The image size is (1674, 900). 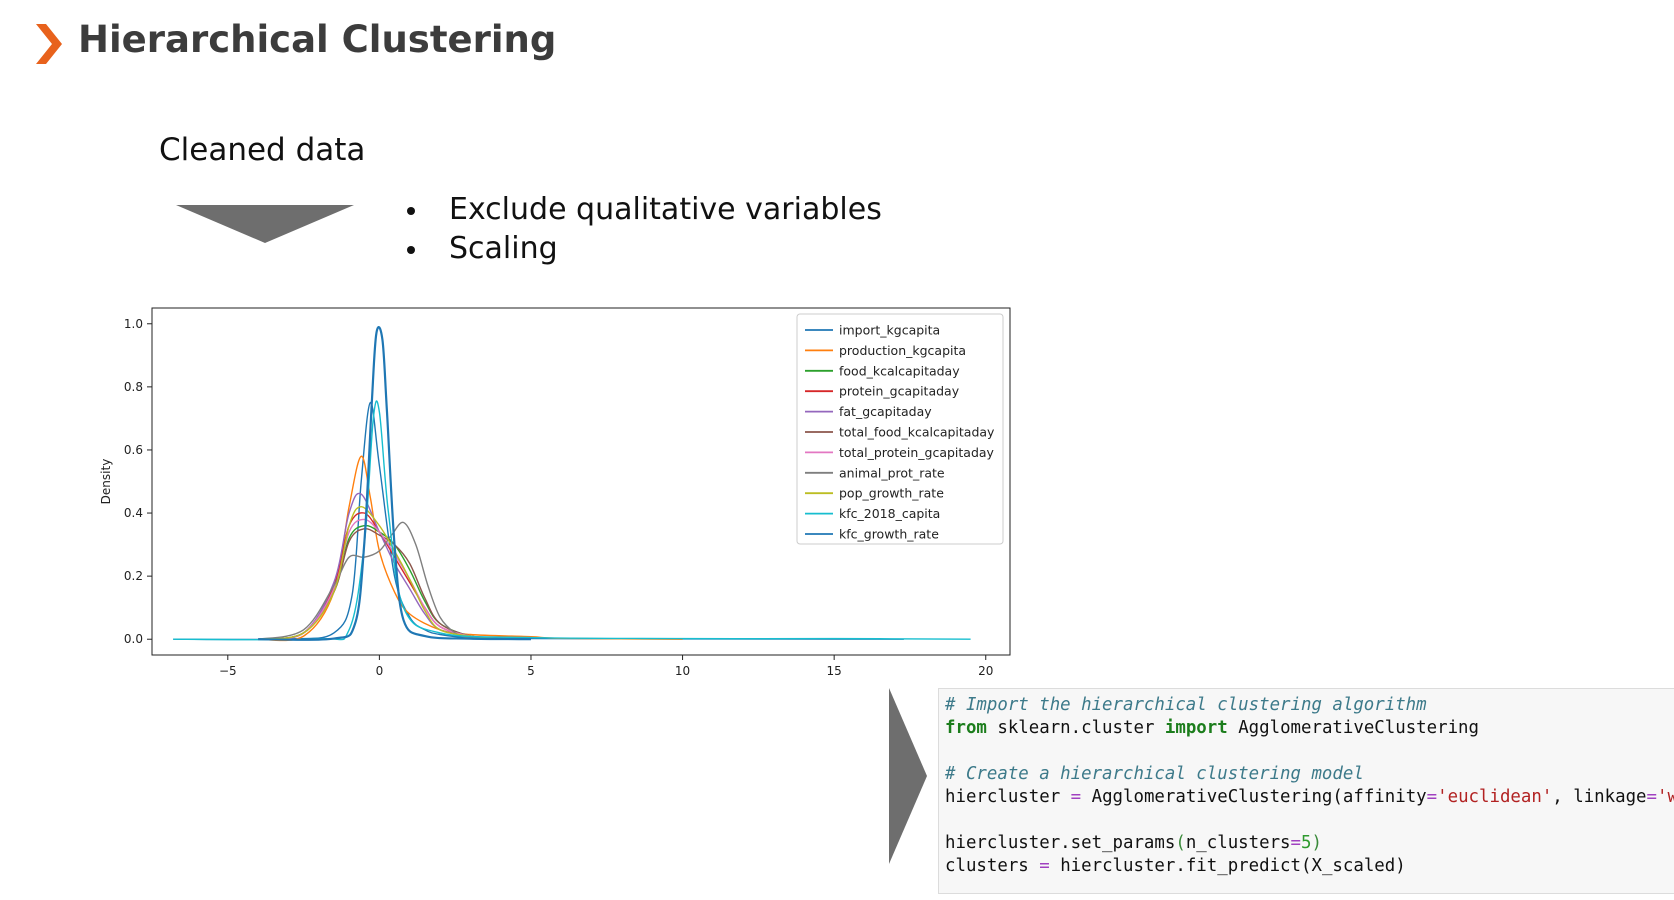 I want to click on legend-label: import_kgcapita, so click(x=889, y=330).